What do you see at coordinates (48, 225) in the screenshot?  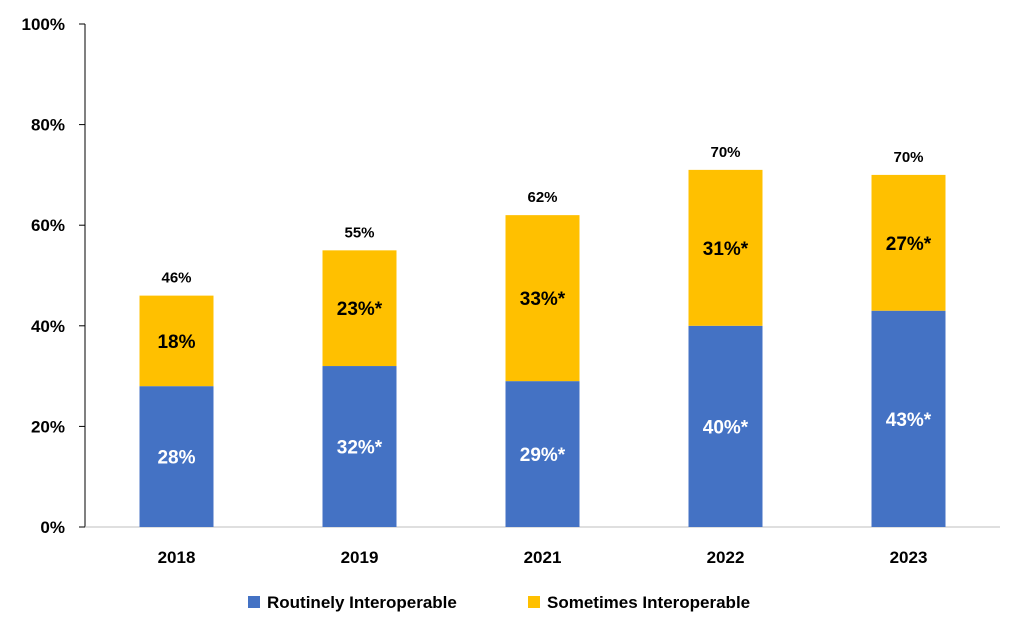 I see `y-tick-label: 60%` at bounding box center [48, 225].